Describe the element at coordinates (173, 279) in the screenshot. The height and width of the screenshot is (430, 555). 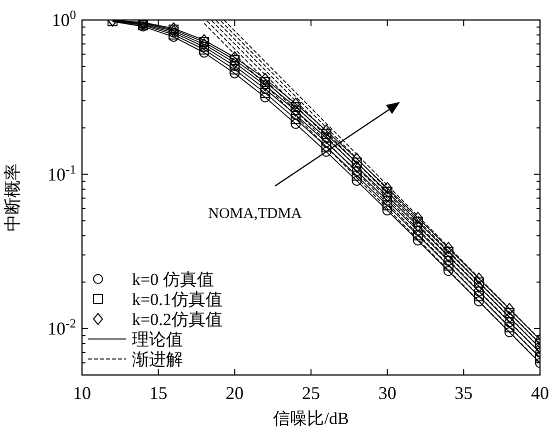
I see `legend-label: k=0 仿真值` at that location.